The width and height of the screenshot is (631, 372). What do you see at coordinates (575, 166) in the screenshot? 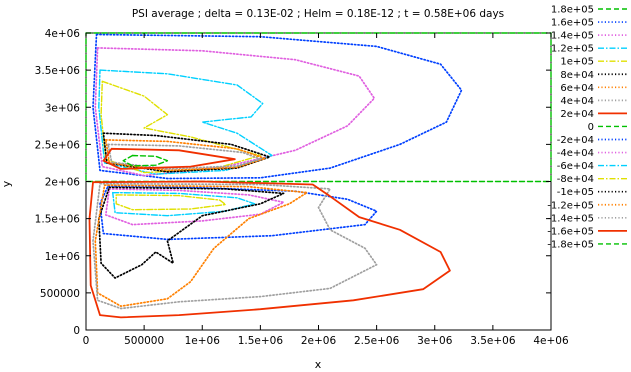
I see `legend-label: -6e+04` at bounding box center [575, 166].